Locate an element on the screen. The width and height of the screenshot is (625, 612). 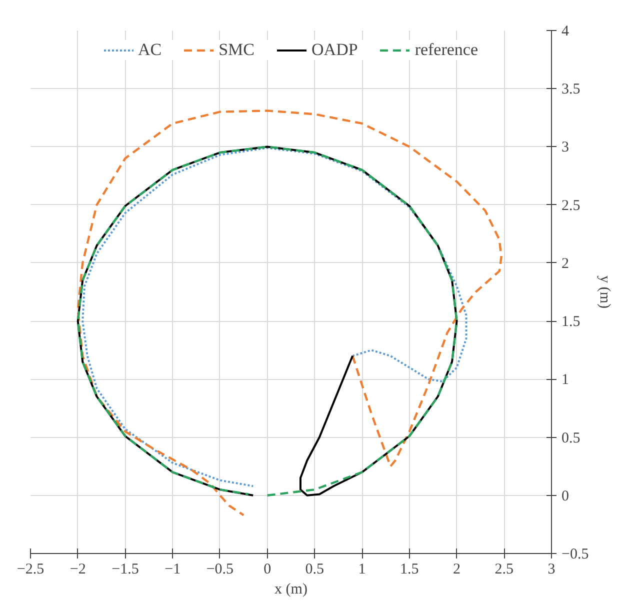
x-tick-label: 2 is located at coordinates (457, 570).